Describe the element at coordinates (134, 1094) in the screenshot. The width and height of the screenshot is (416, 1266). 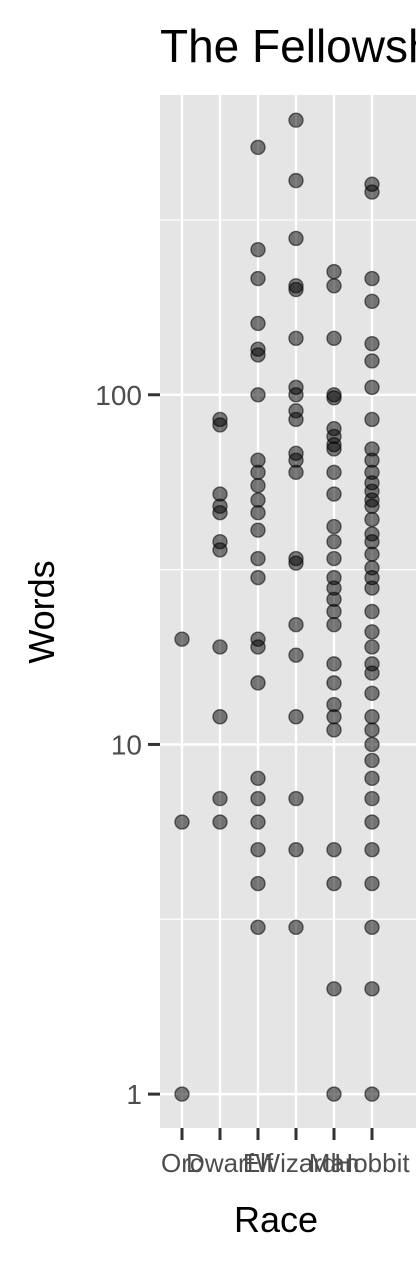
I see `y-tick-label: 1` at that location.